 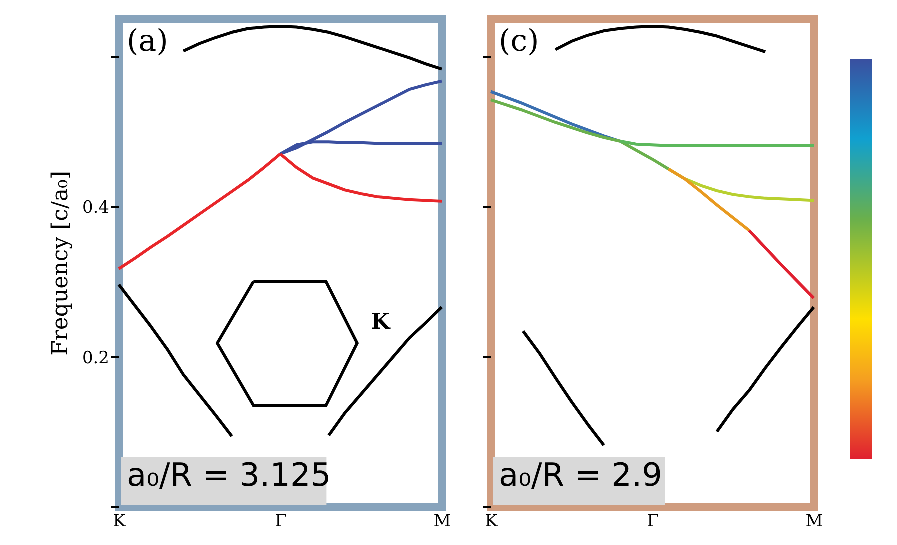 I want to click on annotation: K, so click(x=380, y=321).